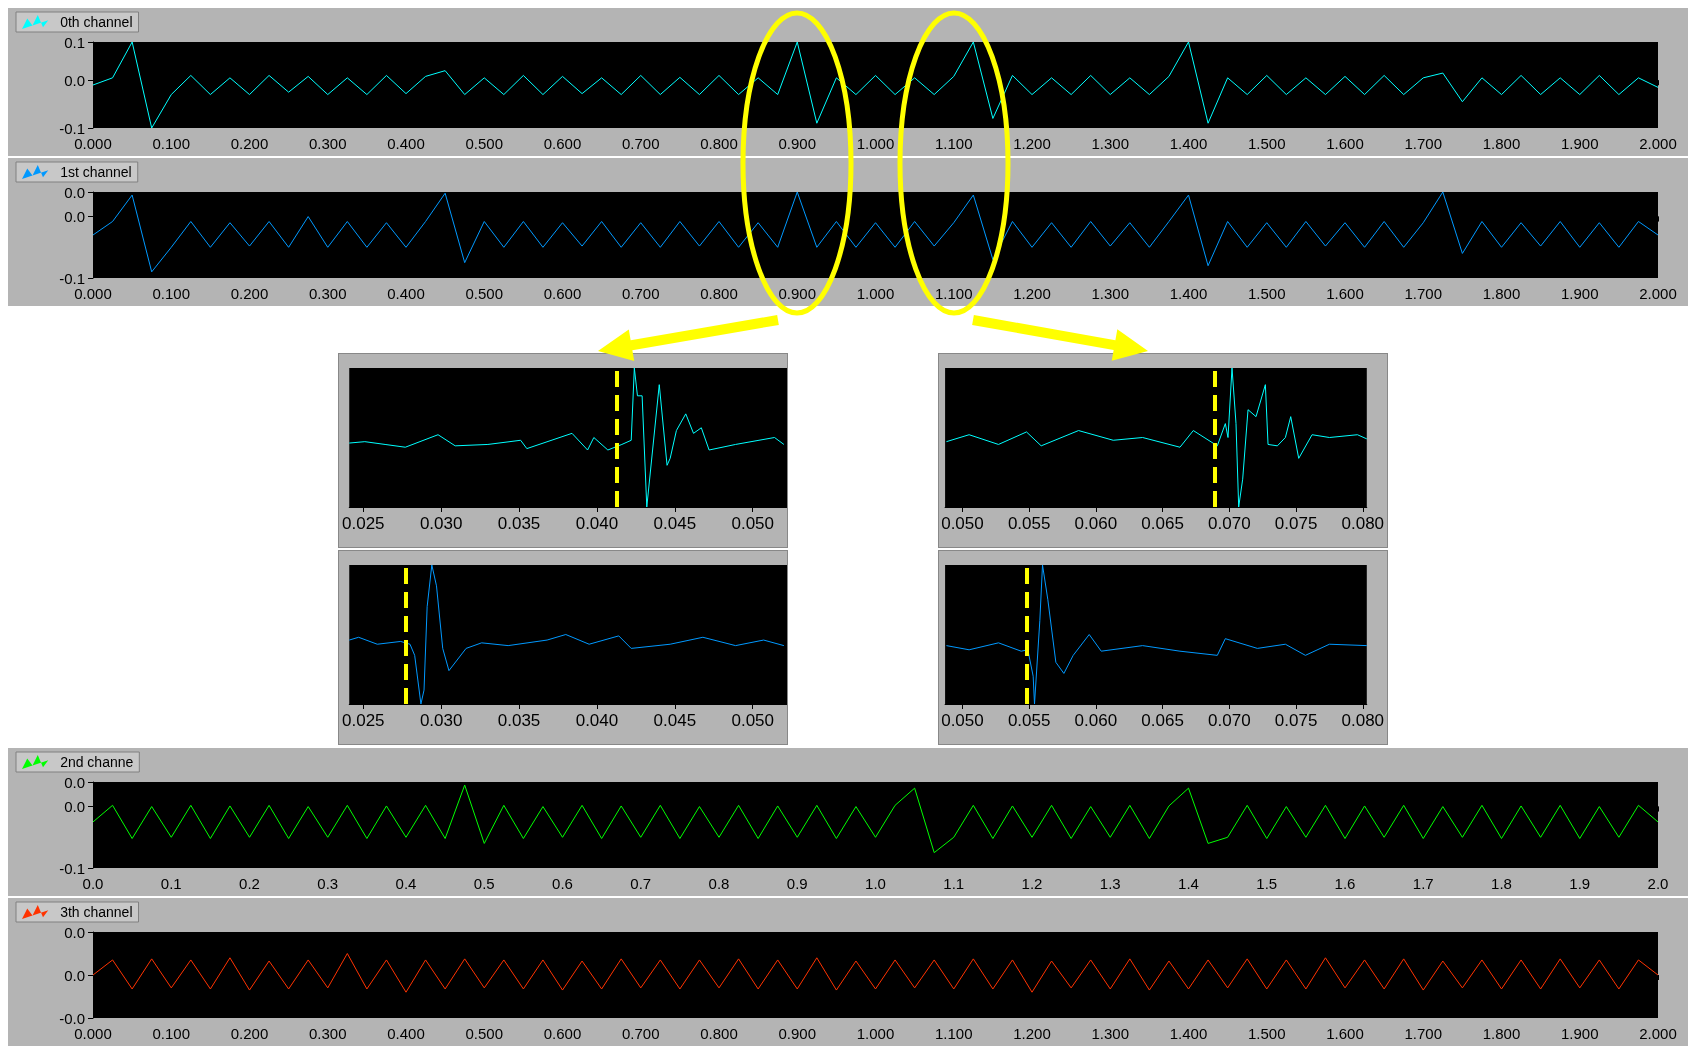  I want to click on legend-label: 2nd channe, so click(97, 762).